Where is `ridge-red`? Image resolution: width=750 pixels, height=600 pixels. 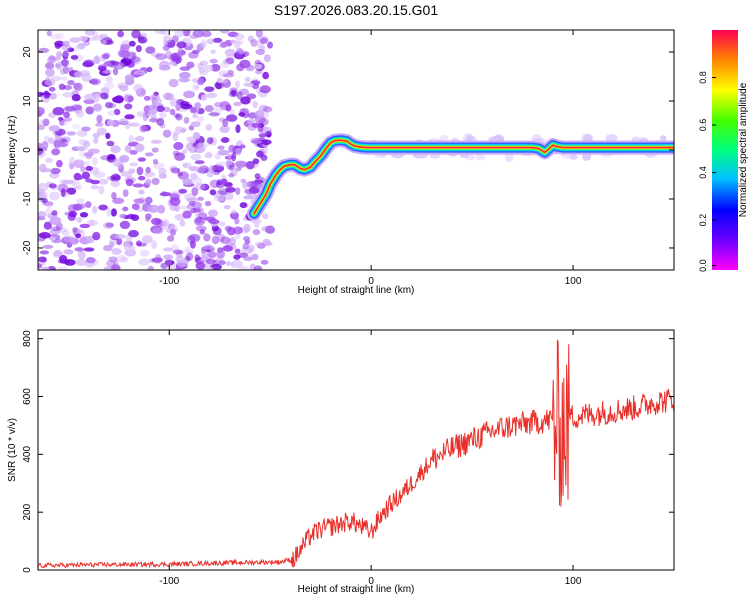 ridge-red is located at coordinates (463, 177).